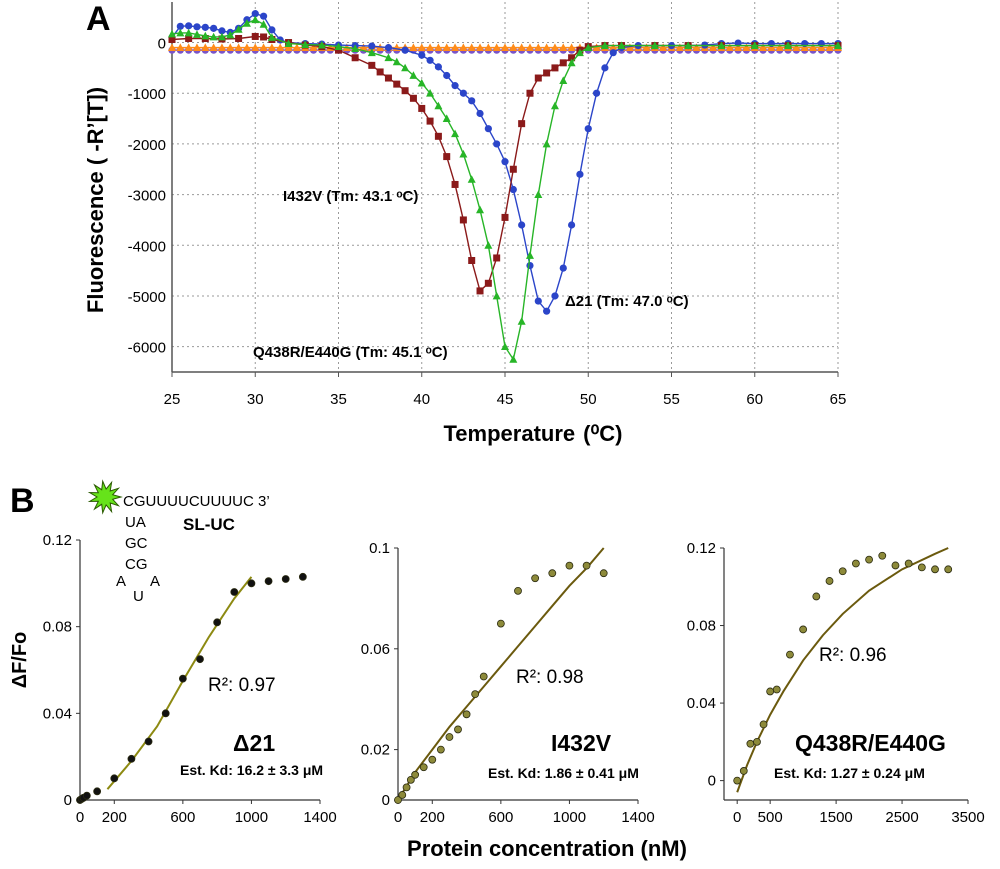 The image size is (1000, 869). Describe the element at coordinates (350, 196) in the screenshot. I see `annotation-i432v: I432V (Tm: 43.1 ᵒC)` at that location.